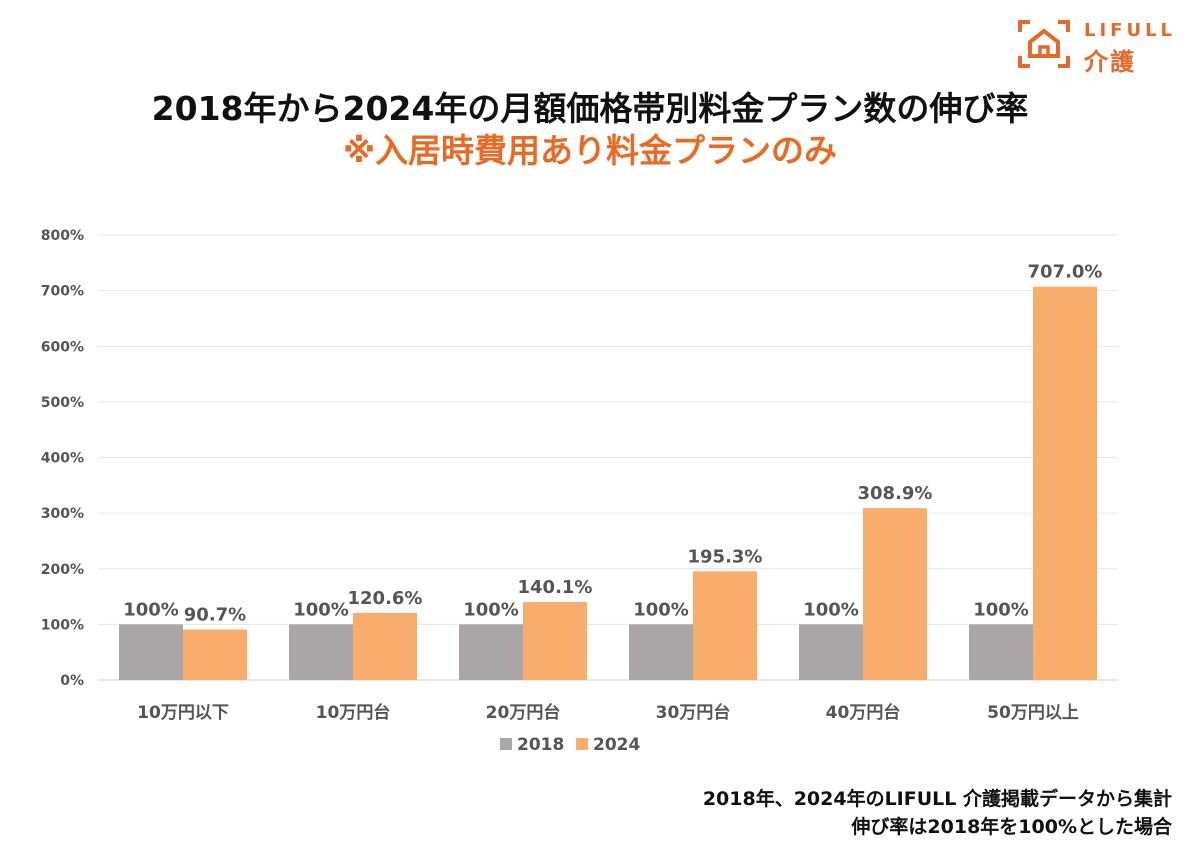 The height and width of the screenshot is (848, 1200). What do you see at coordinates (582, 744) in the screenshot?
I see `legend-swatch-2024` at bounding box center [582, 744].